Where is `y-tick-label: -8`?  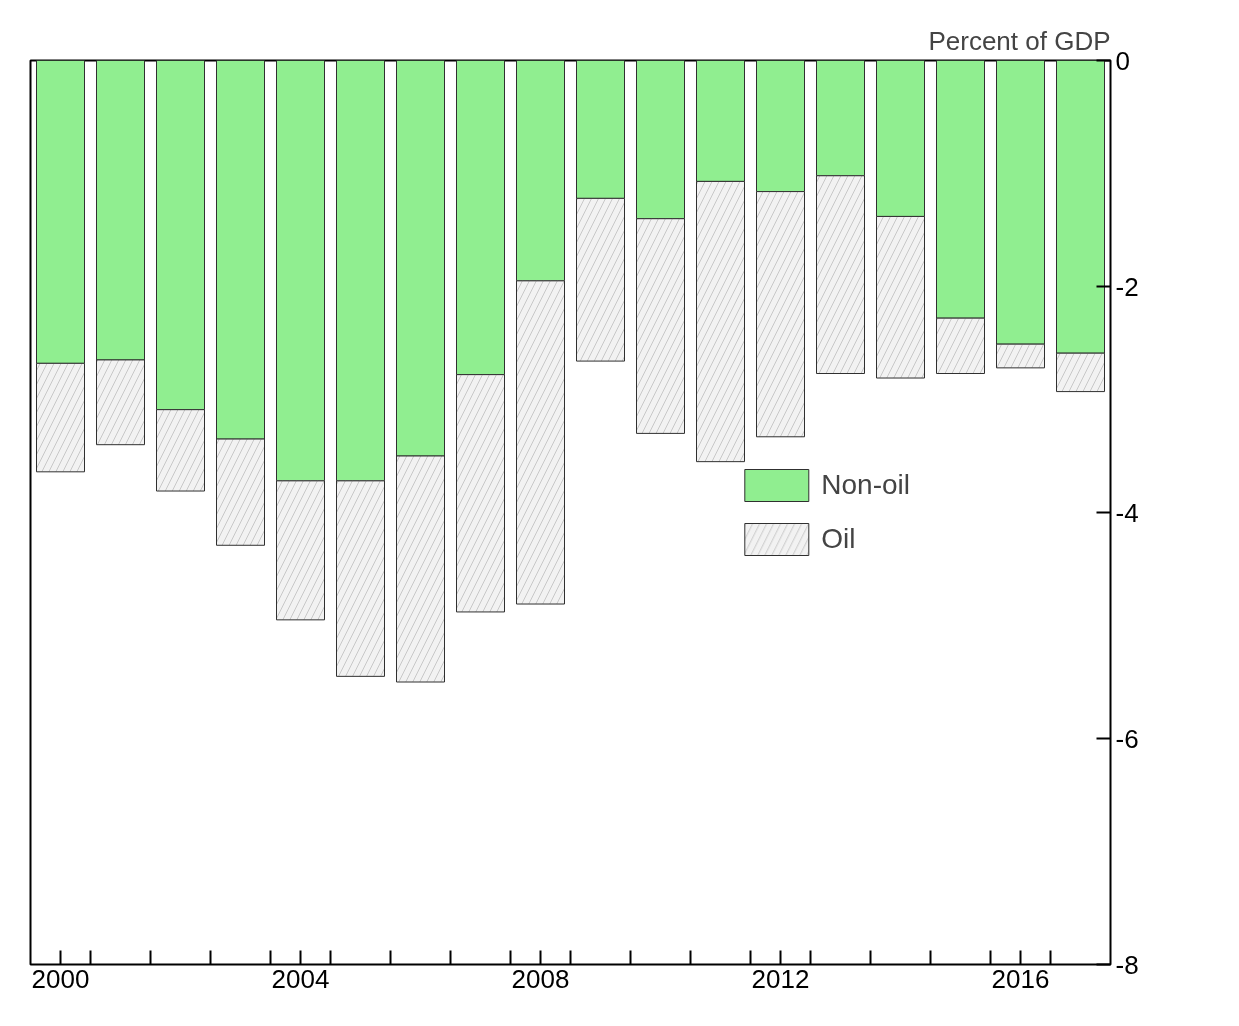
y-tick-label: -8 is located at coordinates (1127, 964).